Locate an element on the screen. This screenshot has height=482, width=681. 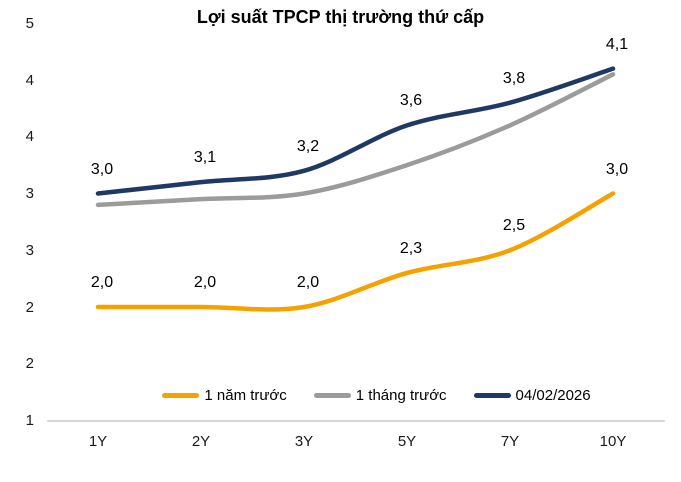
data-label: 3,2 is located at coordinates (308, 146).